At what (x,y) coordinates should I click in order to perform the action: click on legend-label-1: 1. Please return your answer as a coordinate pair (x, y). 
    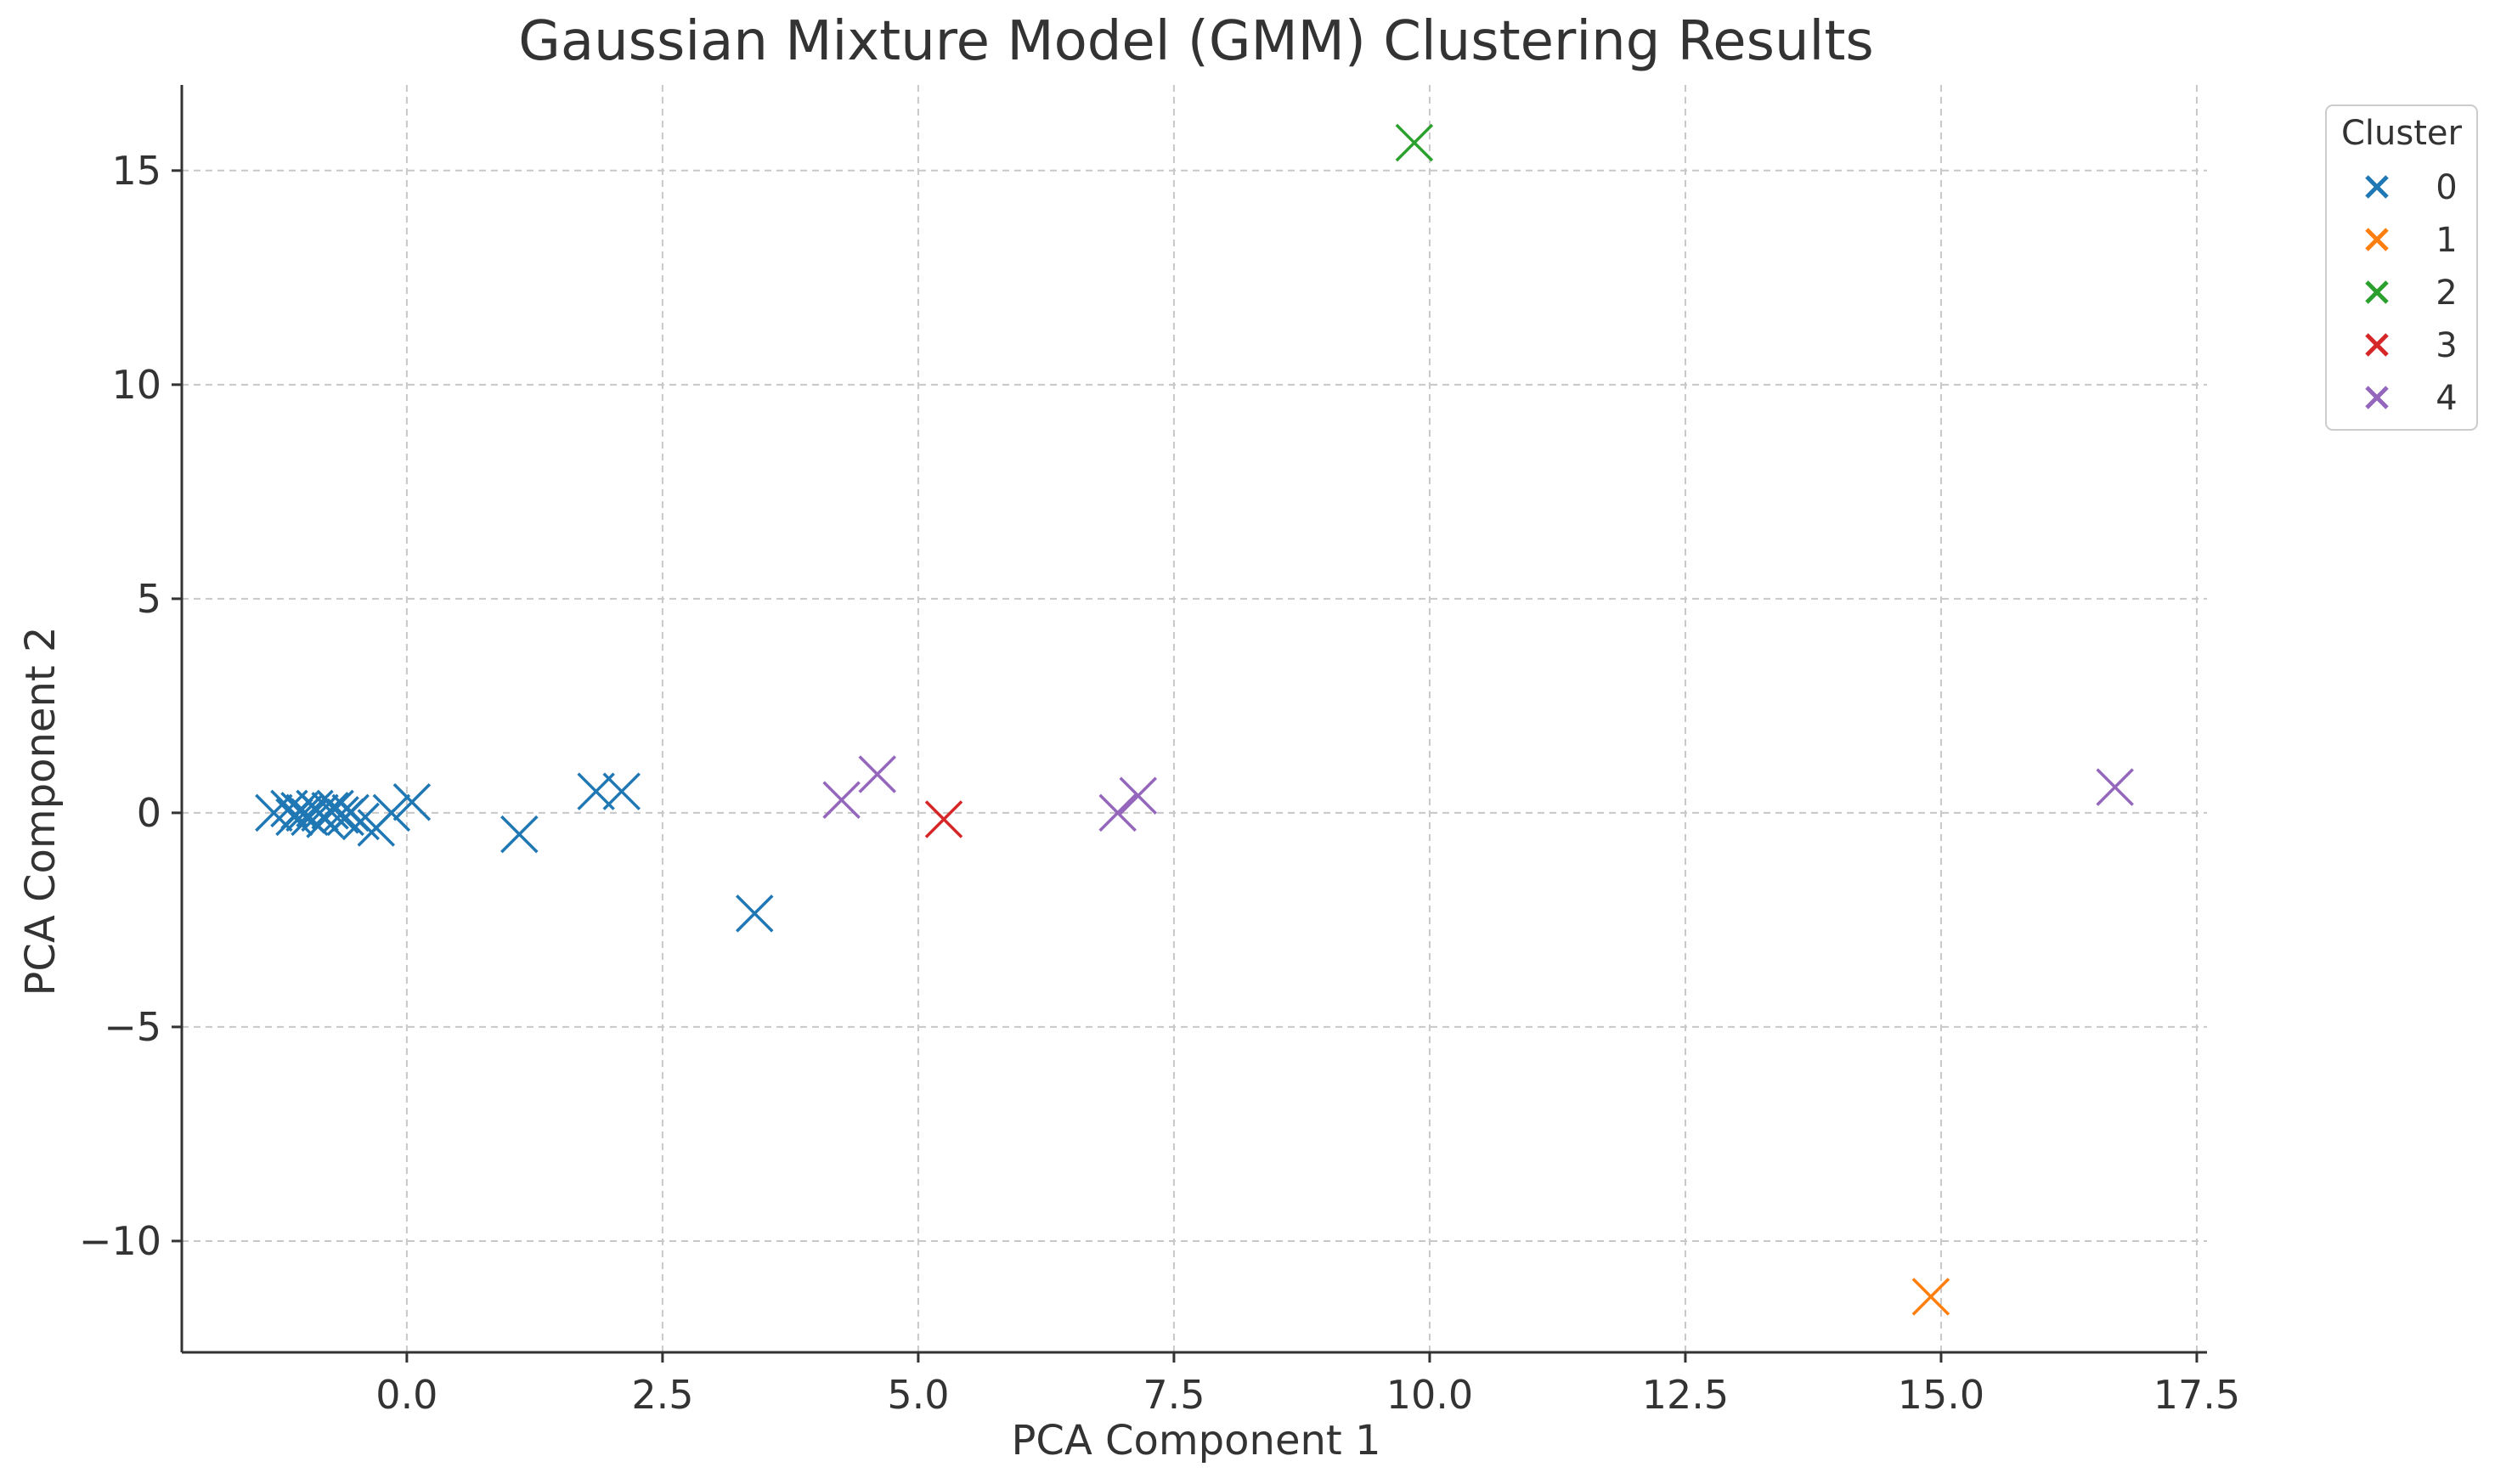
    Looking at the image, I should click on (2446, 240).